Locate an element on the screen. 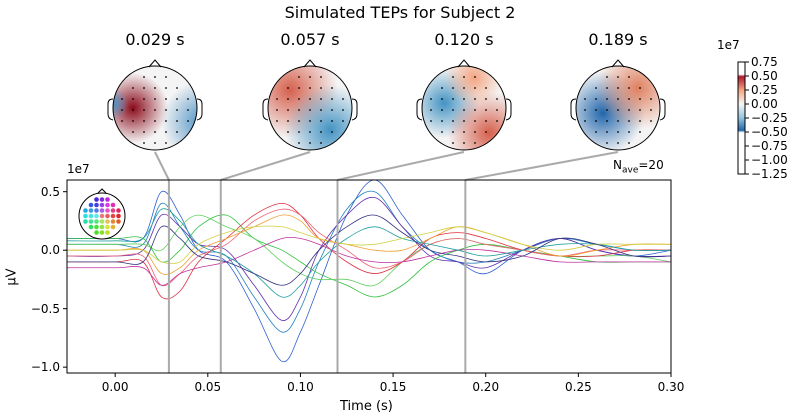  nave-label: Nave=20 is located at coordinates (638, 167).